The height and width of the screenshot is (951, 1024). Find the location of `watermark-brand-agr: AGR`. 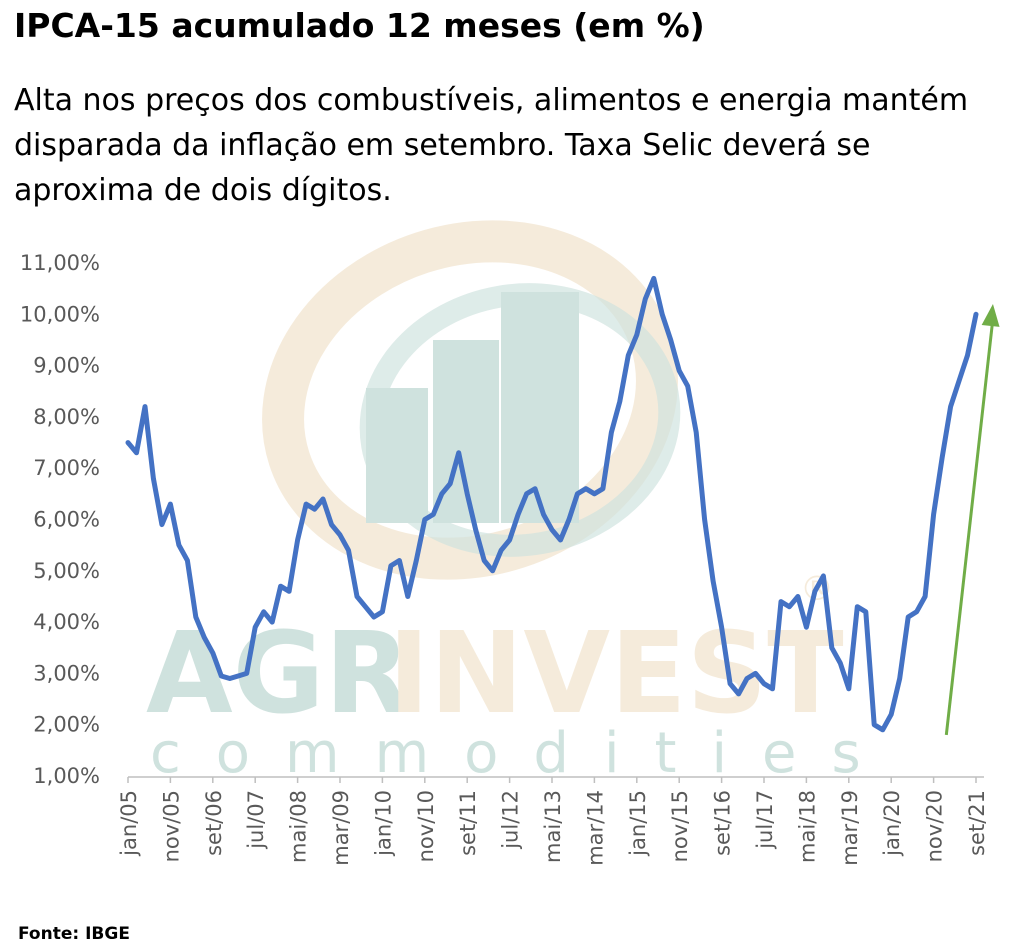

watermark-brand-agr: AGR is located at coordinates (278, 674).